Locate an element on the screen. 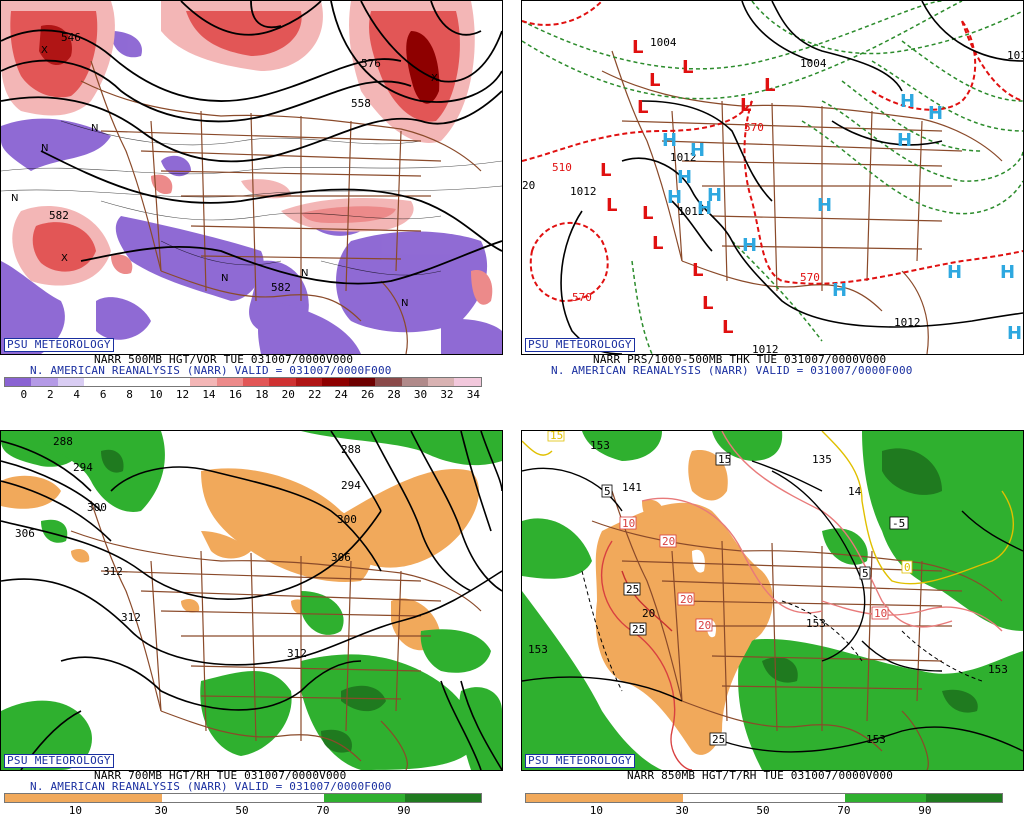 The height and width of the screenshot is (819, 1024). contour-label: 576 is located at coordinates (371, 63).